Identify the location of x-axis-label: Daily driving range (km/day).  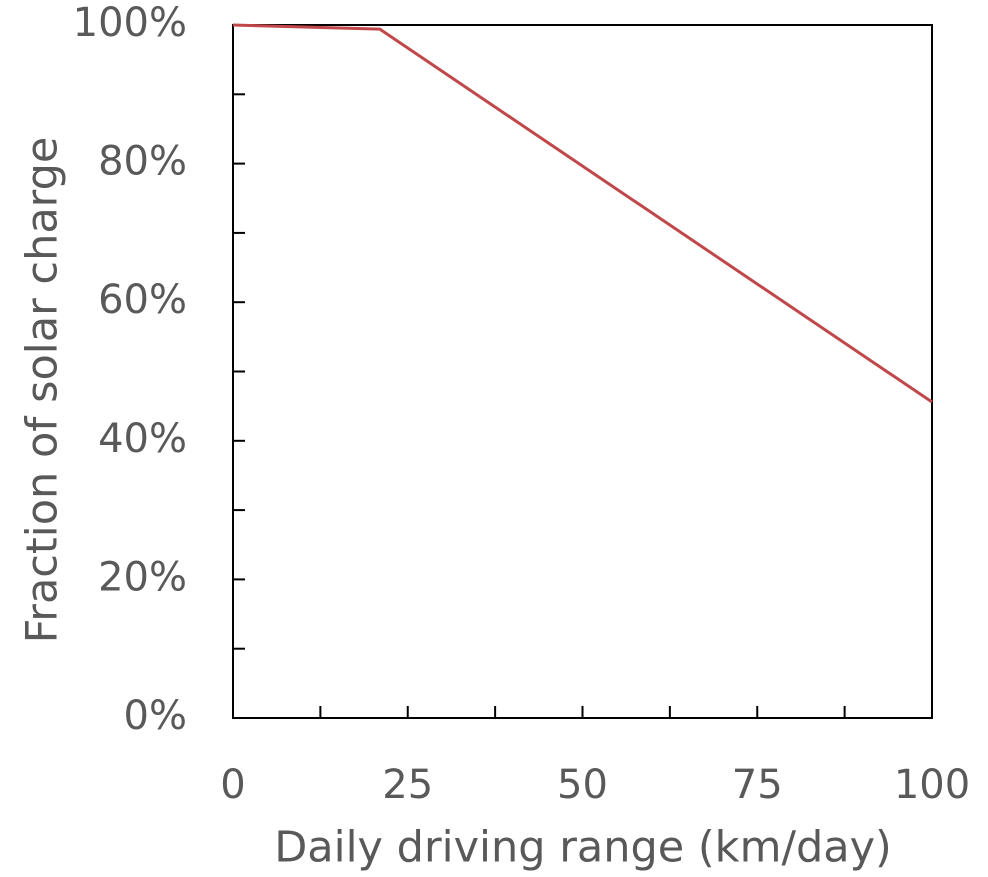
(583, 848).